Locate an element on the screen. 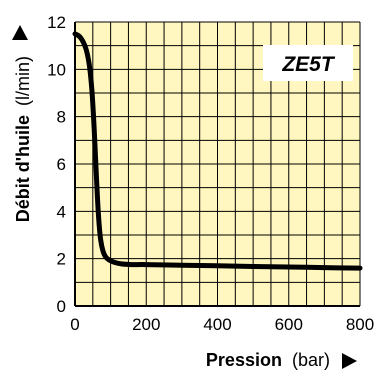  y-tick-label: 0 is located at coordinates (61, 306).